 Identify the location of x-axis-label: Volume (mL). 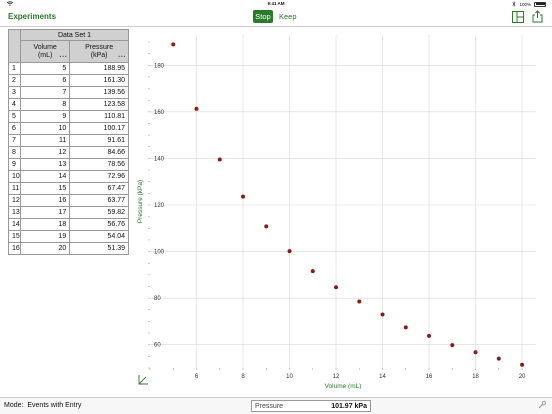
(343, 386).